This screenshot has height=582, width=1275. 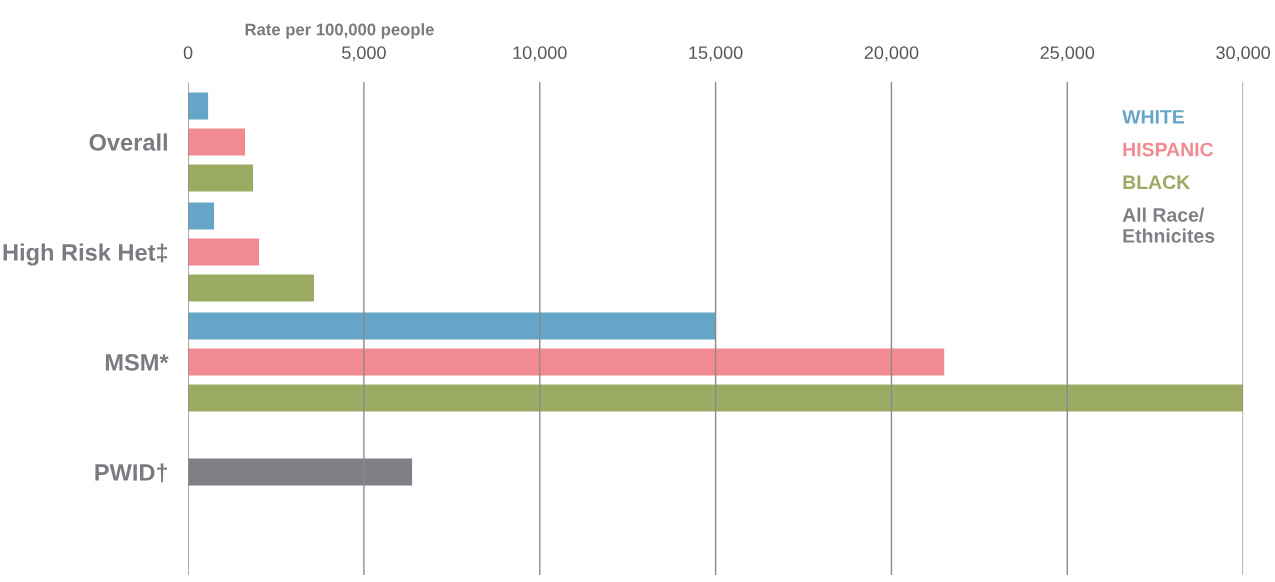 What do you see at coordinates (716, 54) in the screenshot?
I see `x-tick-label: 15,000` at bounding box center [716, 54].